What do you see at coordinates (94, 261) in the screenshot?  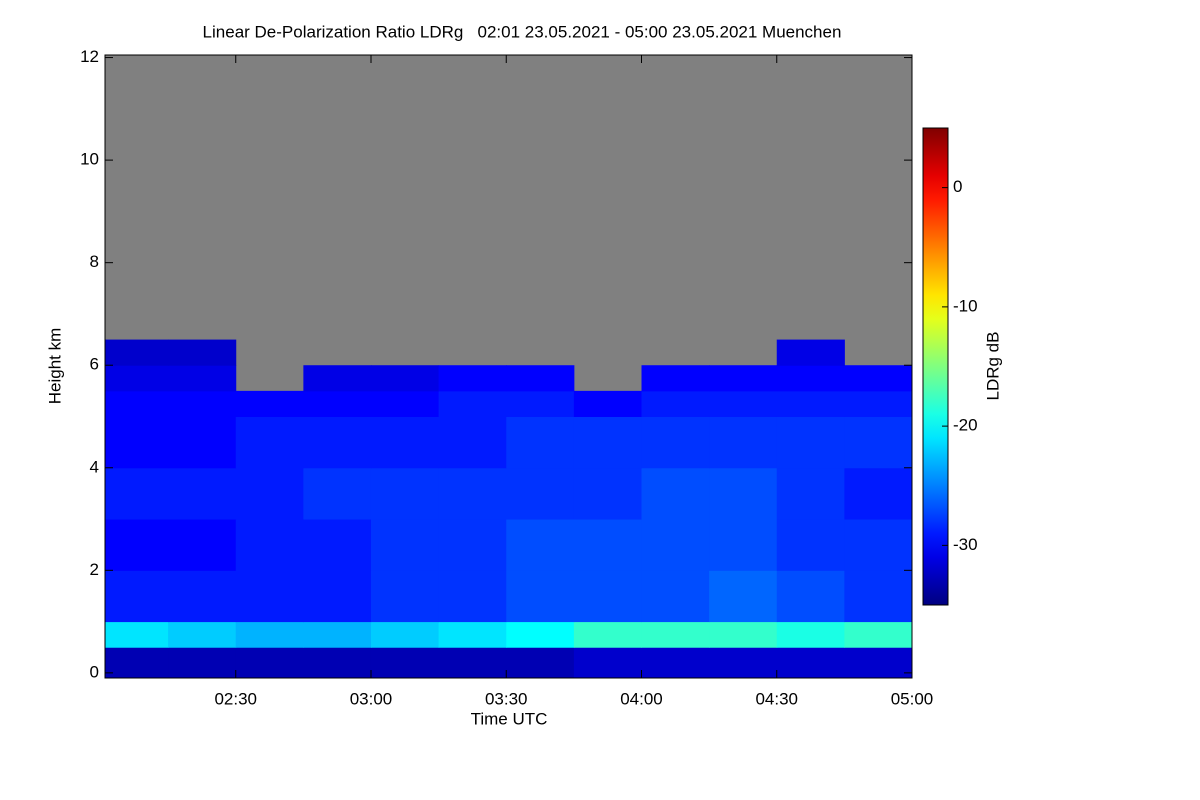 I see `y-tick-label: 8` at bounding box center [94, 261].